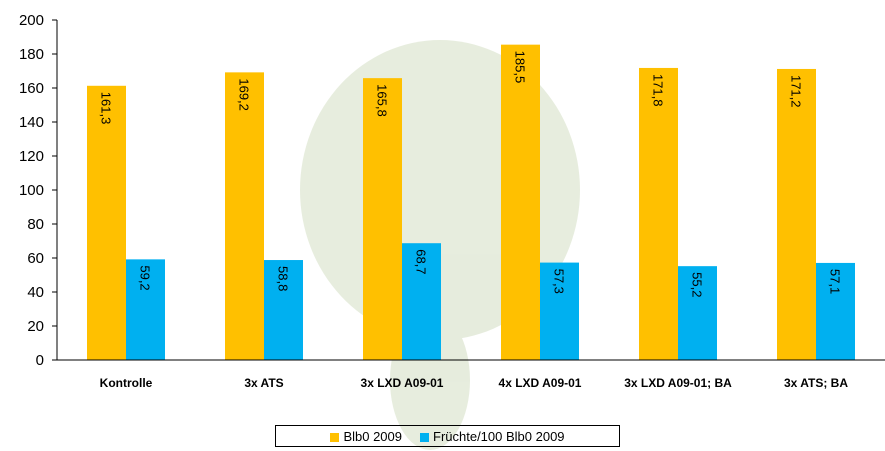 The image size is (885, 451). What do you see at coordinates (382, 100) in the screenshot?
I see `value-label: 165,8` at bounding box center [382, 100].